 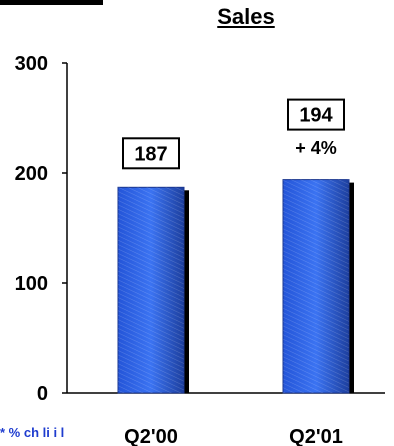 I want to click on value-label: 194, so click(x=316, y=116).